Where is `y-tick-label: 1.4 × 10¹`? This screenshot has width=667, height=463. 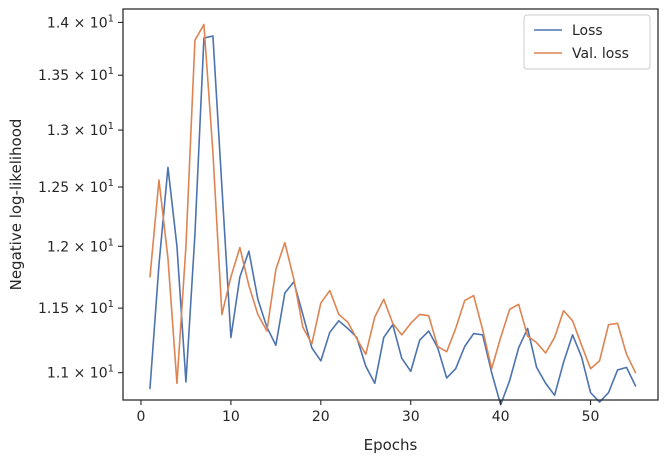 y-tick-label: 1.4 × 10¹ is located at coordinates (80, 22).